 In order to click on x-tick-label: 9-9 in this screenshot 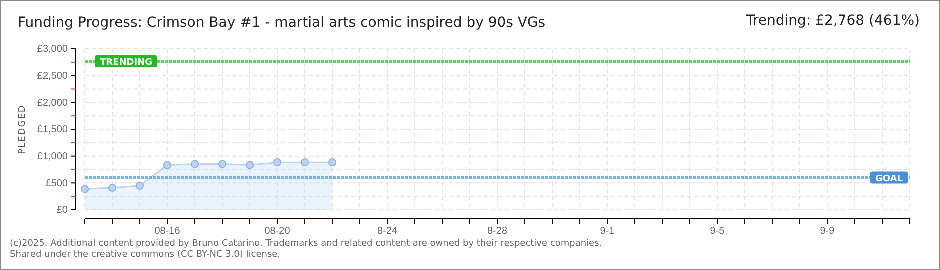, I will do `click(828, 232)`.